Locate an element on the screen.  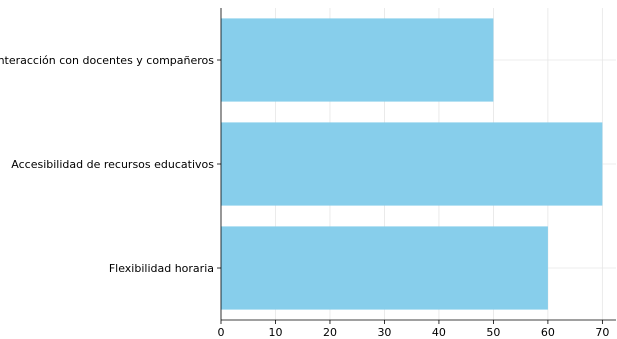
category-label: Interacción con docentes y compañeros is located at coordinates (107, 60).